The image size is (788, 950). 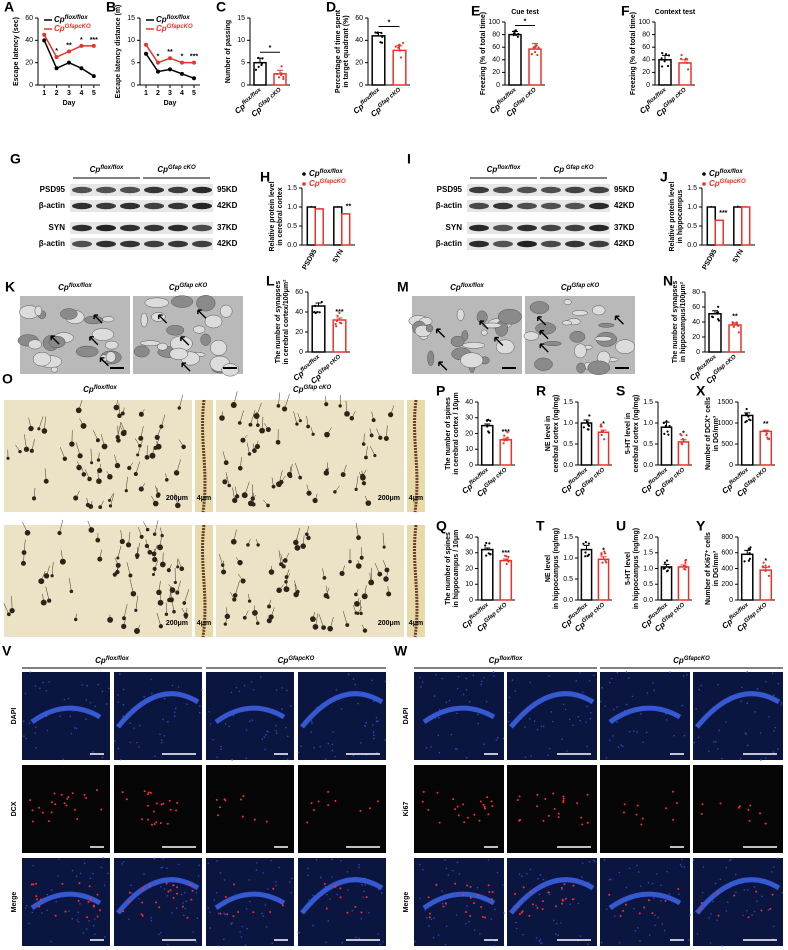 I want to click on y-tick-label: 500, so click(x=727, y=444).